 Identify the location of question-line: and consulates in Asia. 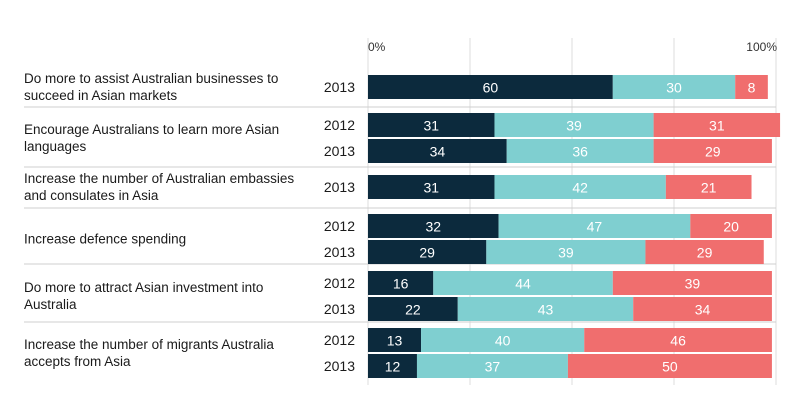
(91, 195).